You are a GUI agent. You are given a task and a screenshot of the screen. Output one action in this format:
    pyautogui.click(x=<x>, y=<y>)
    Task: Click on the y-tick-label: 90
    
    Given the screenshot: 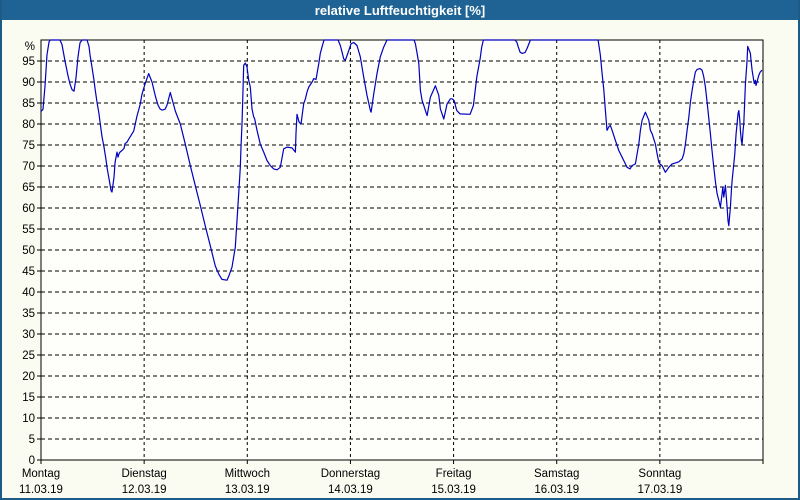 What is the action you would take?
    pyautogui.click(x=28, y=83)
    